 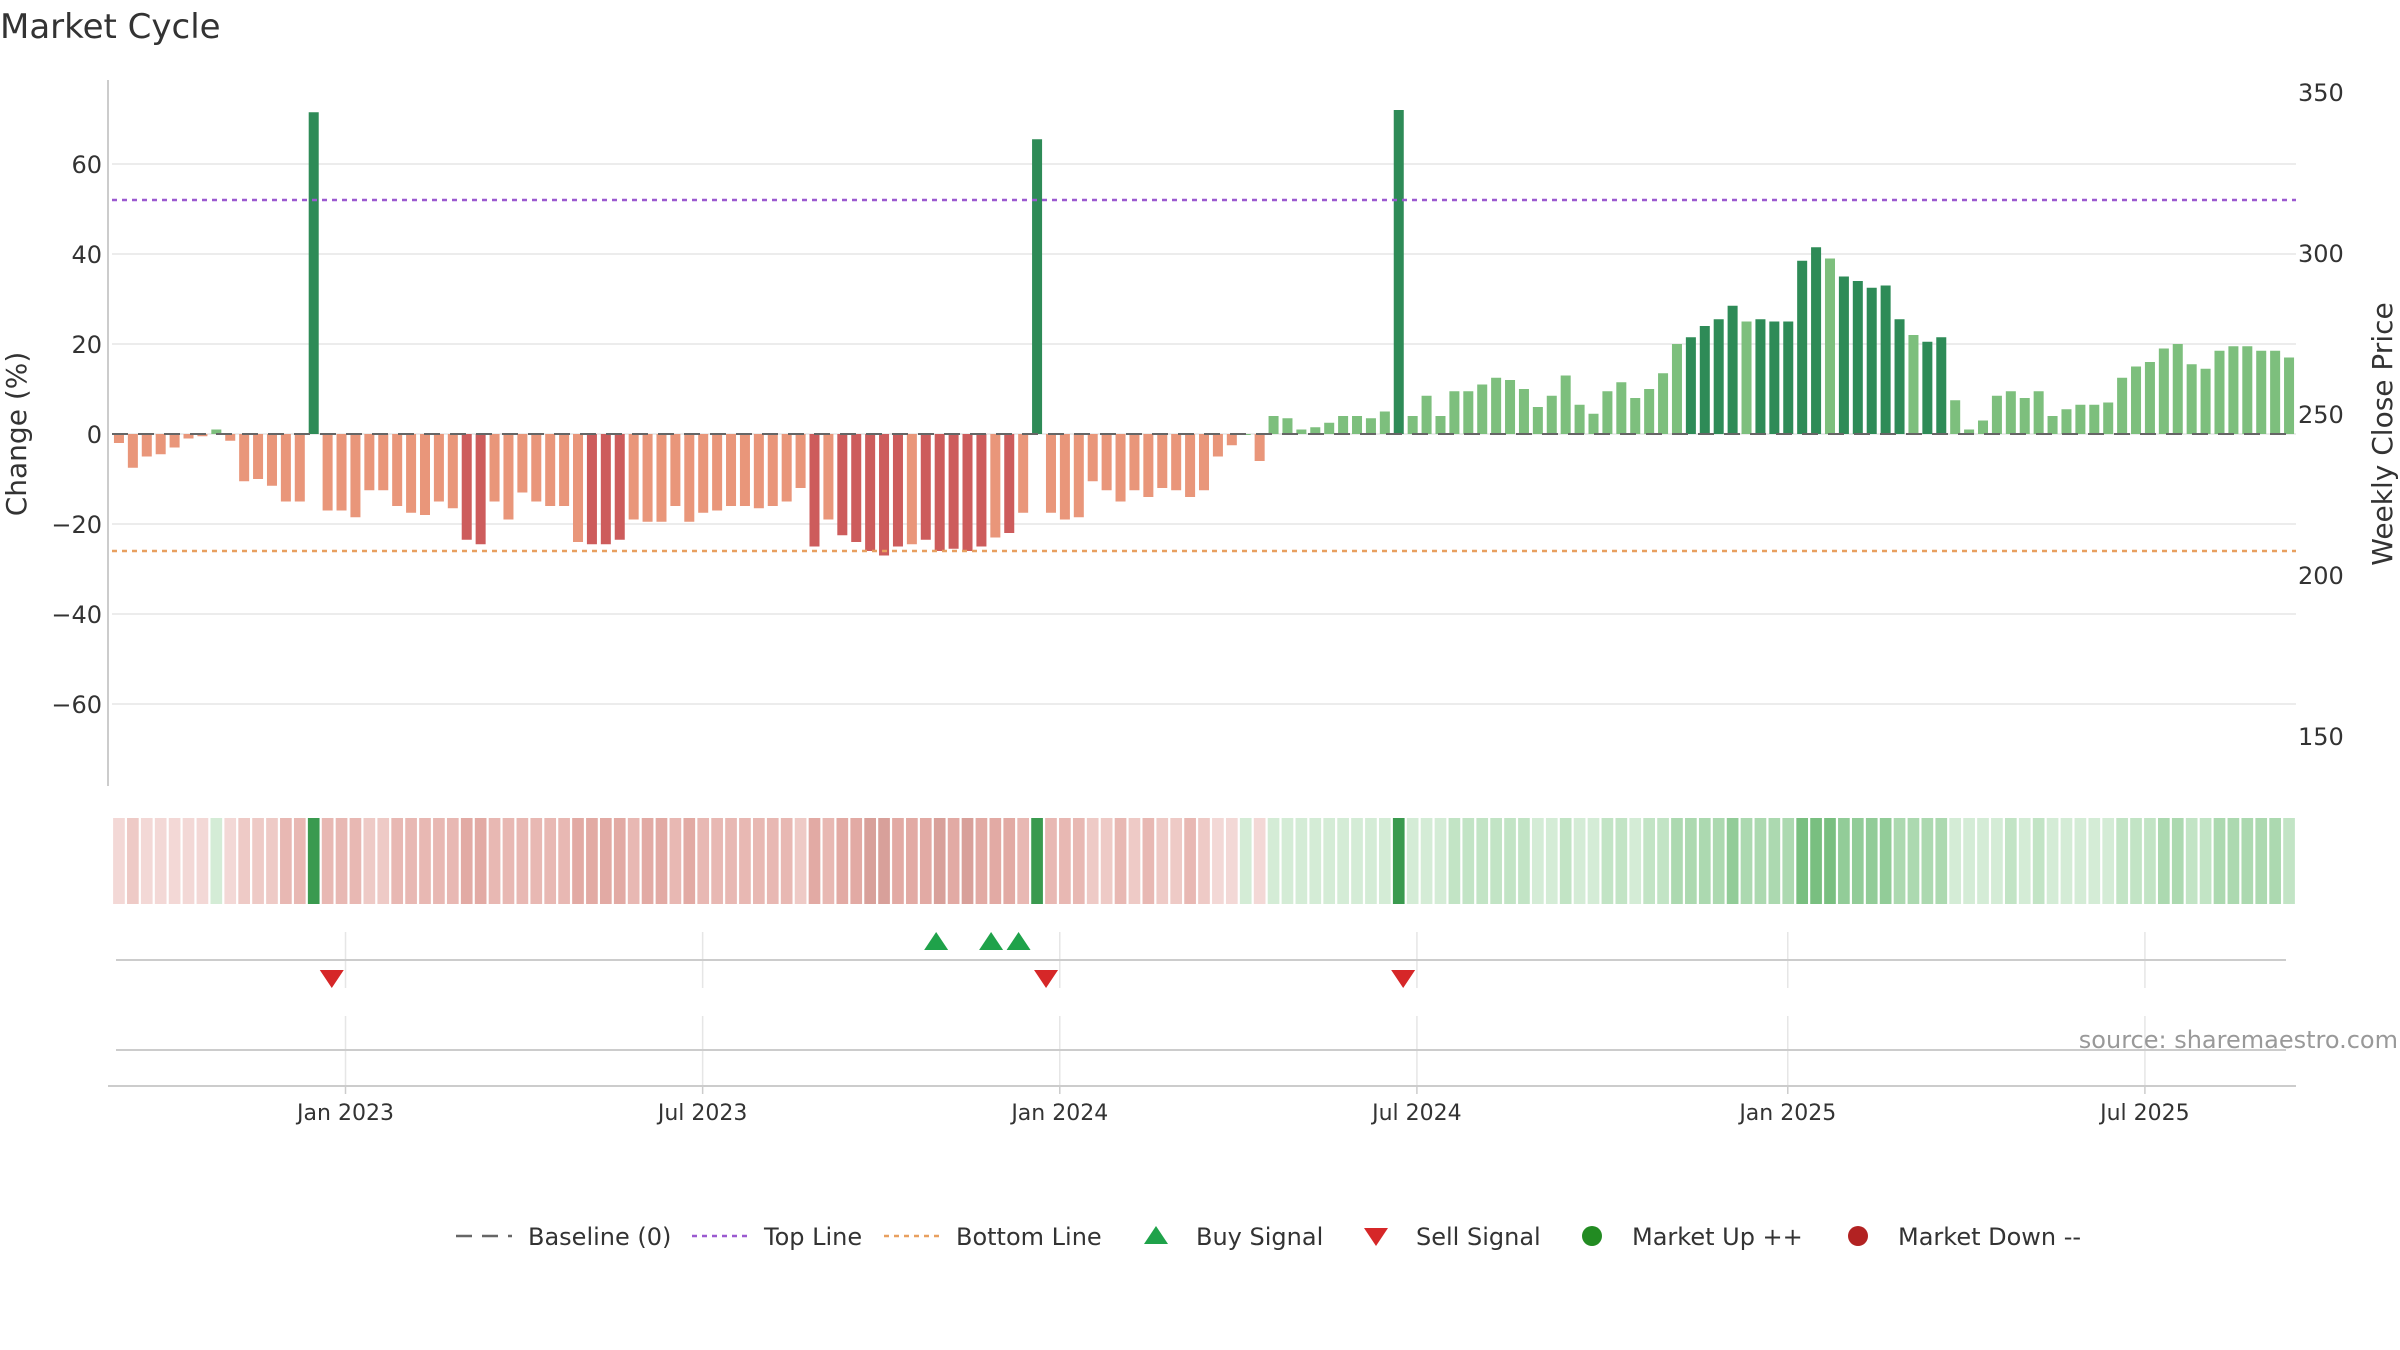 I want to click on chart-title: Market Cycle, so click(x=110, y=27).